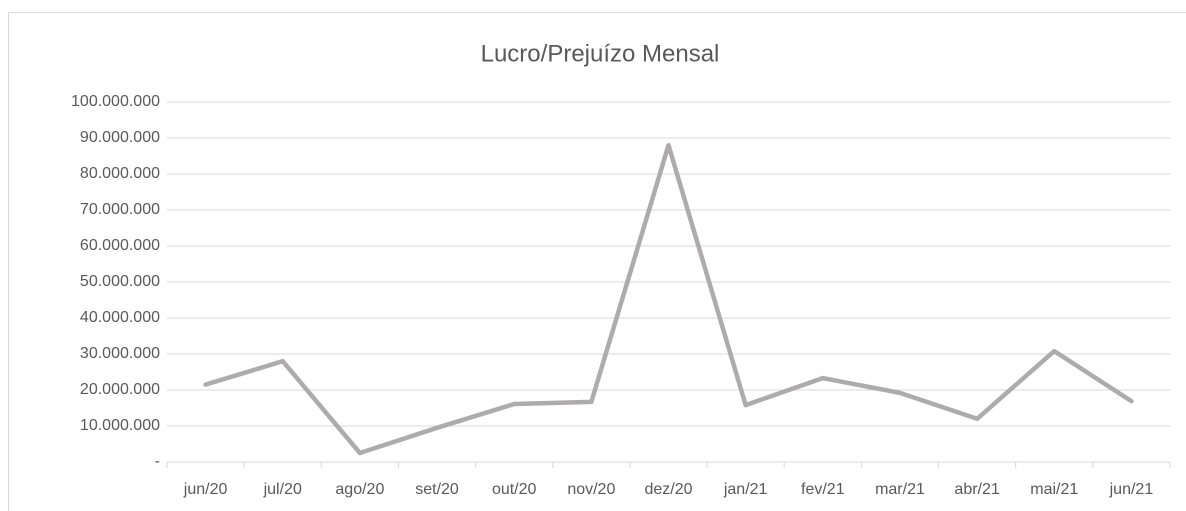 The height and width of the screenshot is (511, 1186). What do you see at coordinates (115, 101) in the screenshot?
I see `y-tick-label: 100.000.000` at bounding box center [115, 101].